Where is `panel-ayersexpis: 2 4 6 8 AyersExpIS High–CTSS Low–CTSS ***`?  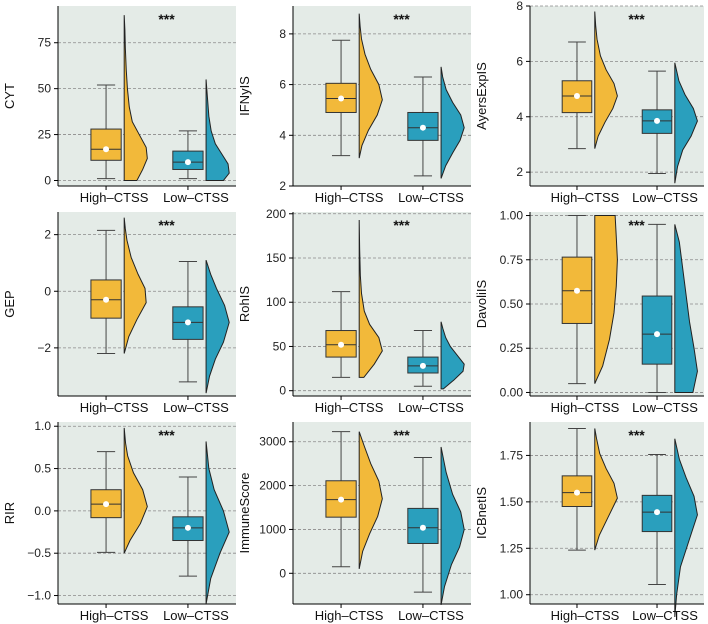
panel-ayersexpis: 2 4 6 8 AyersExpIS High–CTSS Low–CTSS *** is located at coordinates (589, 102).